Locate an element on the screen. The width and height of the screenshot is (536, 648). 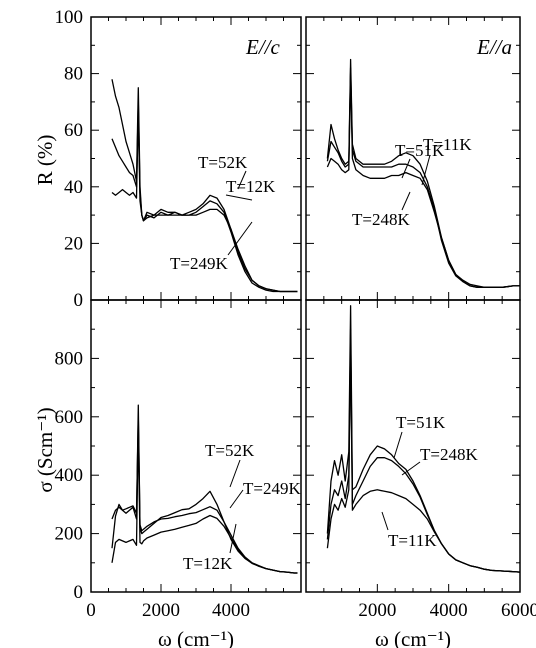
ylabel-reflectivity: R (%) is located at coordinates (45, 160).